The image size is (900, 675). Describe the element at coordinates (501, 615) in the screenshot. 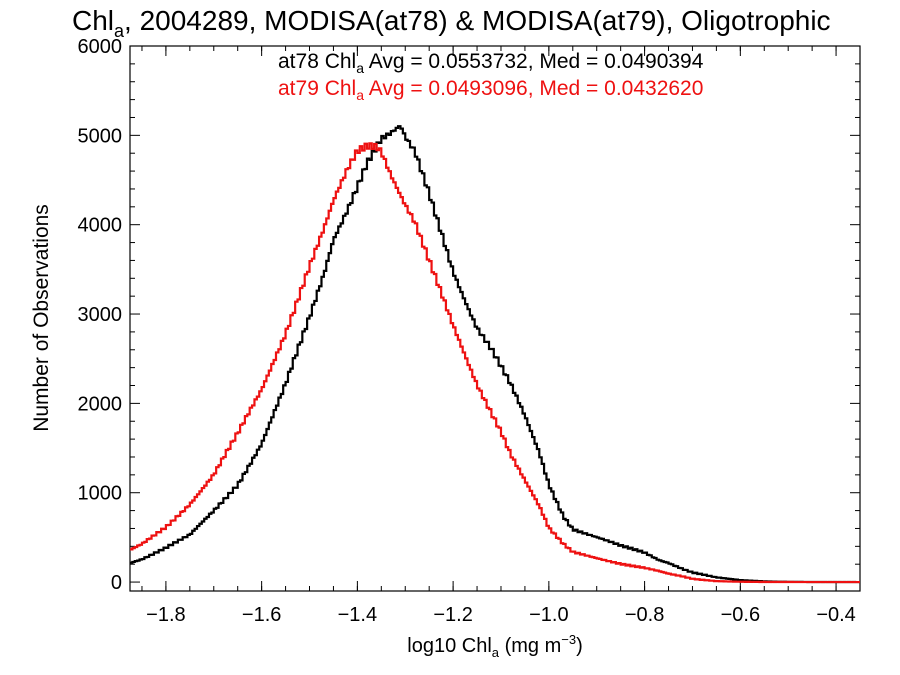

I see `x-tick-labels: −1.8 −1.6 −1.4 −1.2 −1.0 −0.8 −0.6 −0.4` at that location.